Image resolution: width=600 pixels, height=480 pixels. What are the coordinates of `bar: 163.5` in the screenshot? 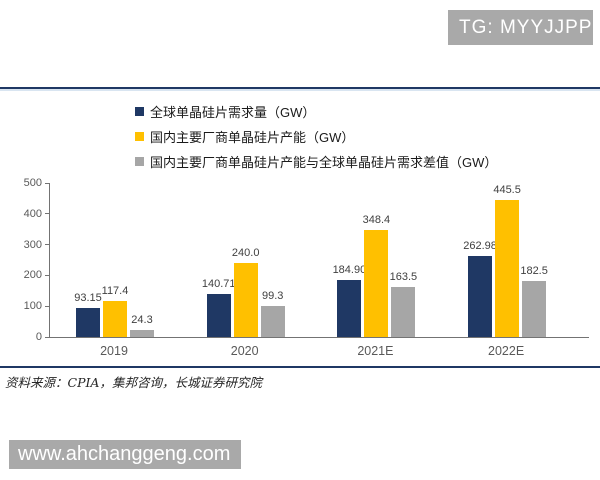 It's located at (403, 304).